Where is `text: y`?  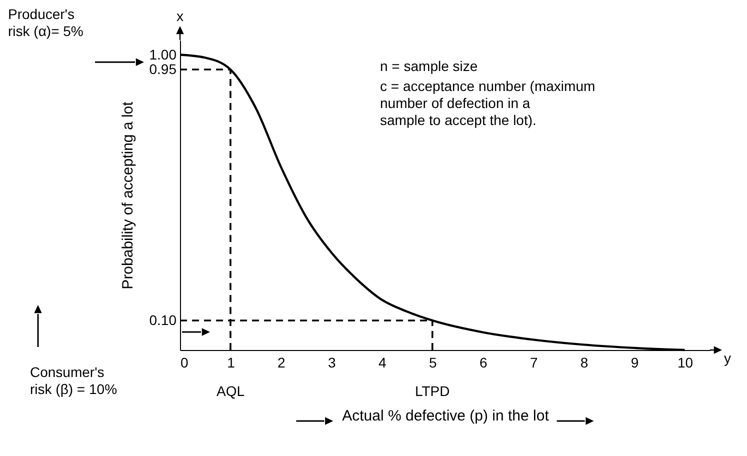 text: y is located at coordinates (727, 358).